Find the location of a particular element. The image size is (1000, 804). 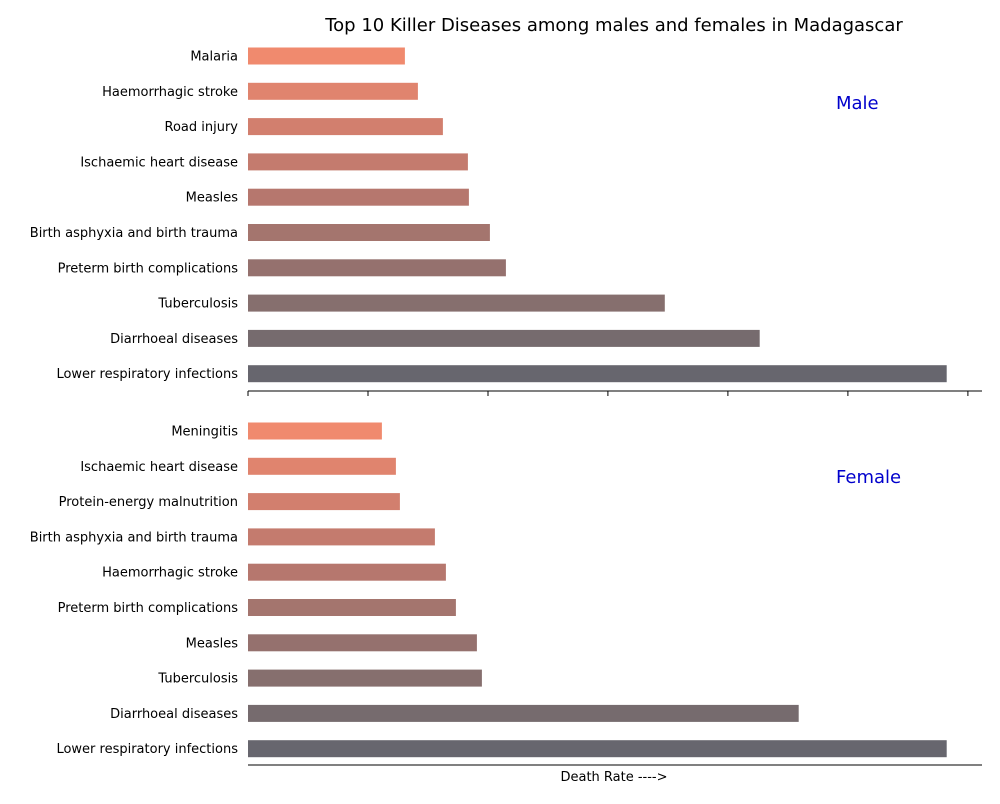

category-label: Protein-energy malnutrition is located at coordinates (148, 502).